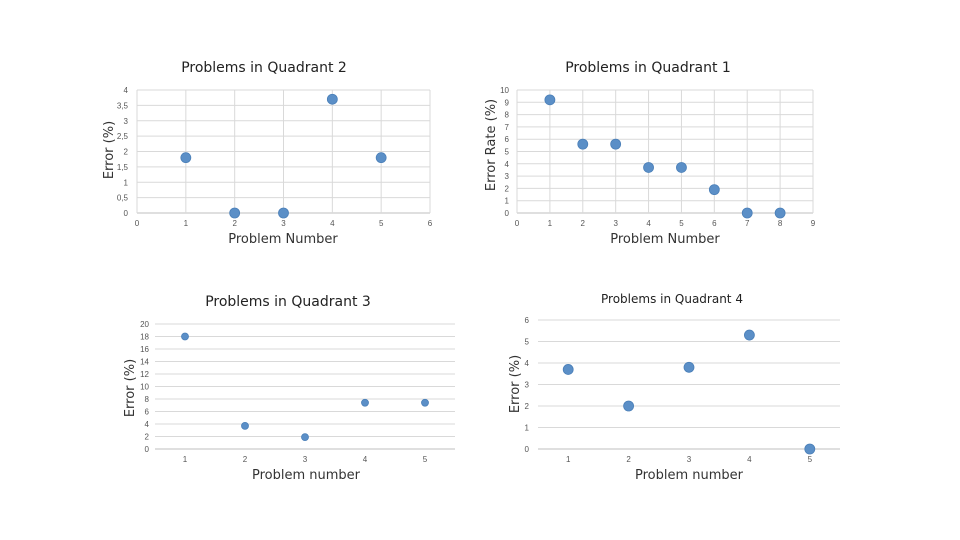 Image resolution: width=960 pixels, height=540 pixels. I want to click on y-tick-label: 12, so click(144, 374).